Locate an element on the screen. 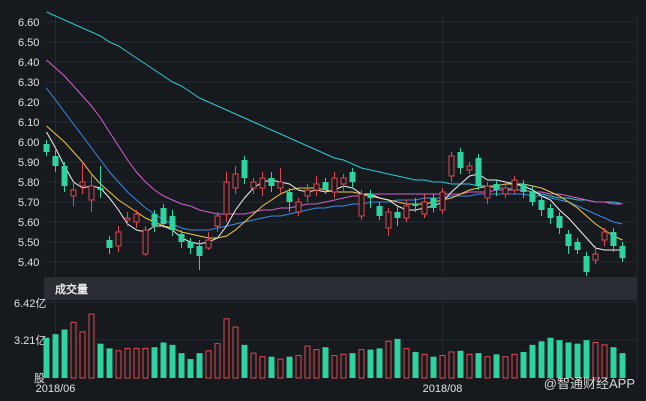 Image resolution: width=646 pixels, height=401 pixels. price-tick-label: 6.50 is located at coordinates (28, 43).